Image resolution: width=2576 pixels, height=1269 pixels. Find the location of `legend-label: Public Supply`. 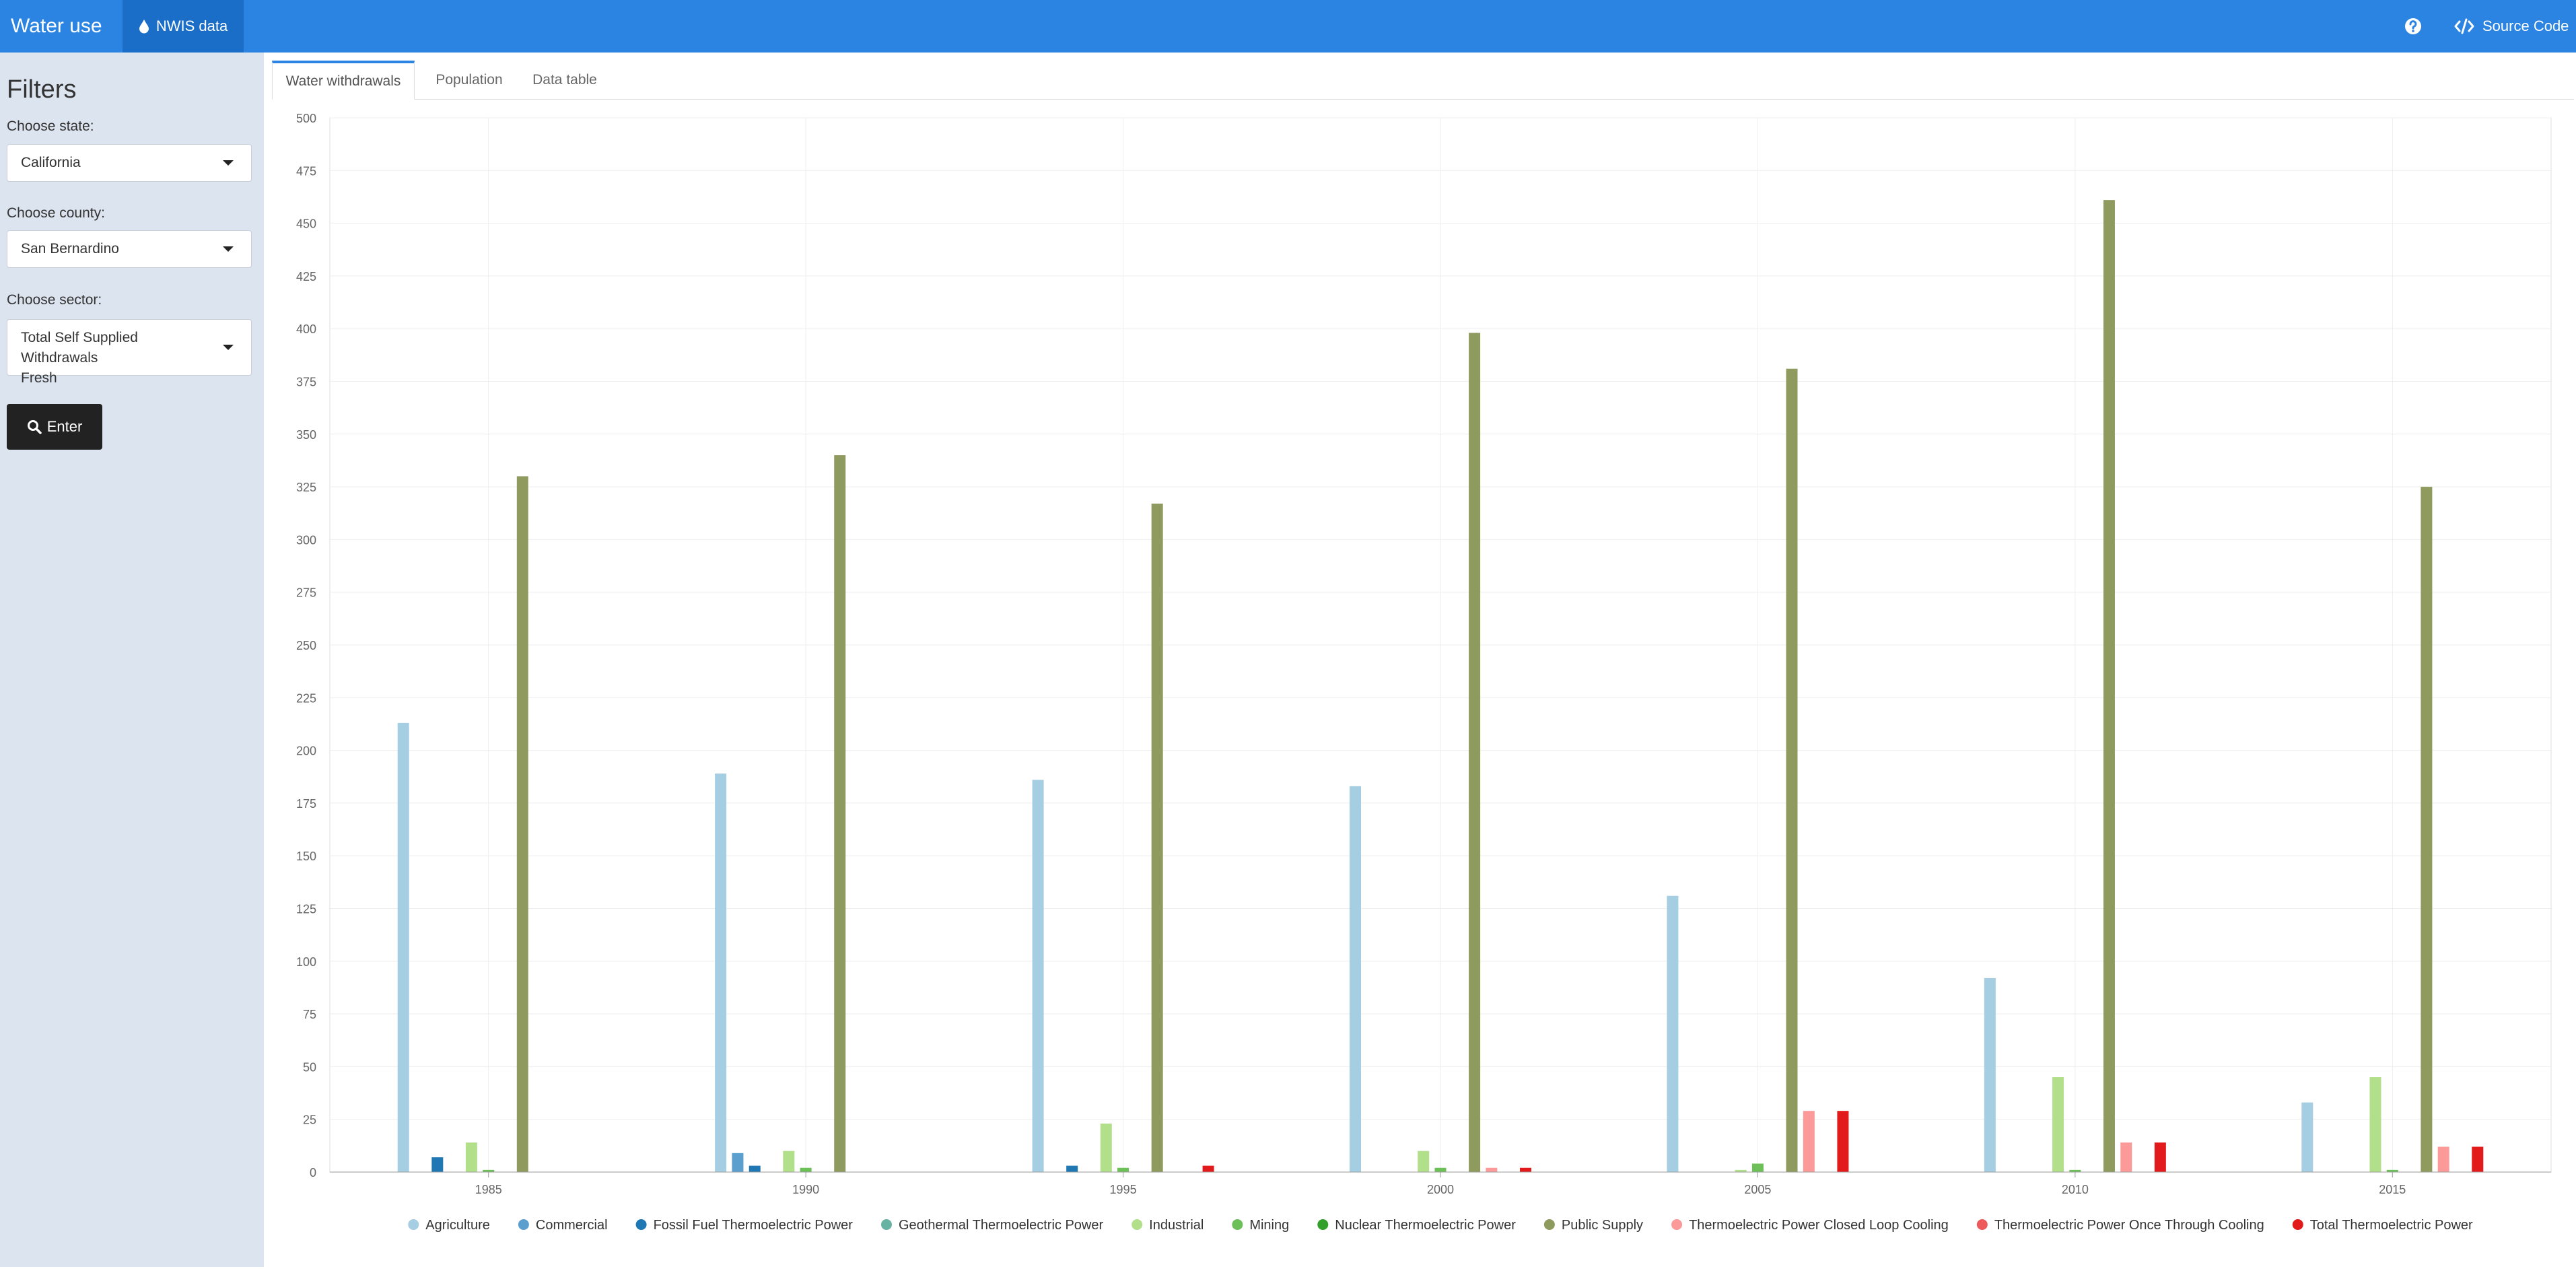

legend-label: Public Supply is located at coordinates (1602, 1225).